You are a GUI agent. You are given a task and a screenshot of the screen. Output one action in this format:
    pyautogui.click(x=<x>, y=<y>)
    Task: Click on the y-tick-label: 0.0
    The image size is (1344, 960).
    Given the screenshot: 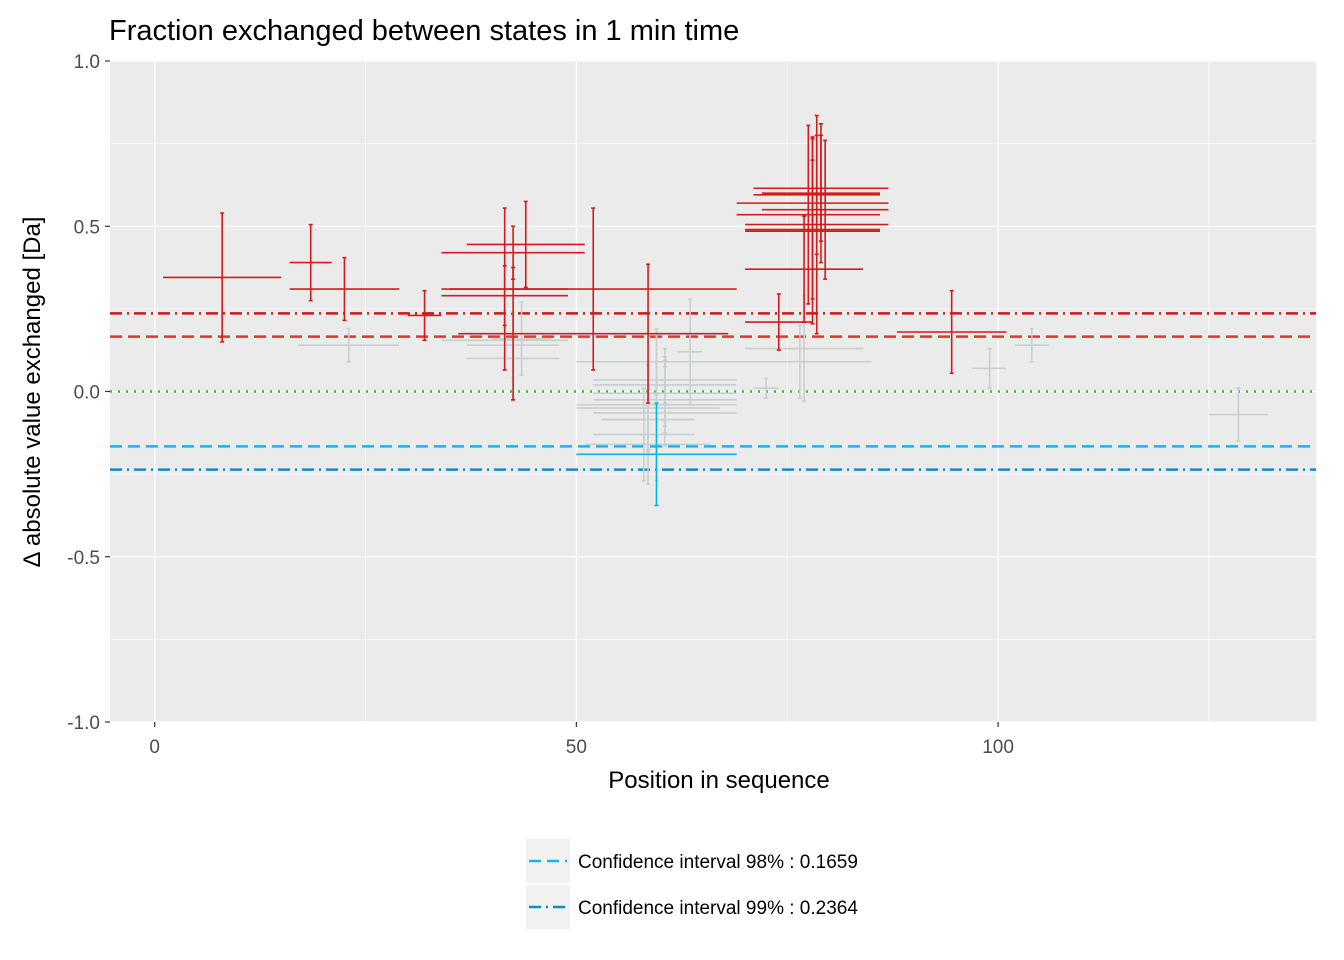 What is the action you would take?
    pyautogui.click(x=87, y=393)
    